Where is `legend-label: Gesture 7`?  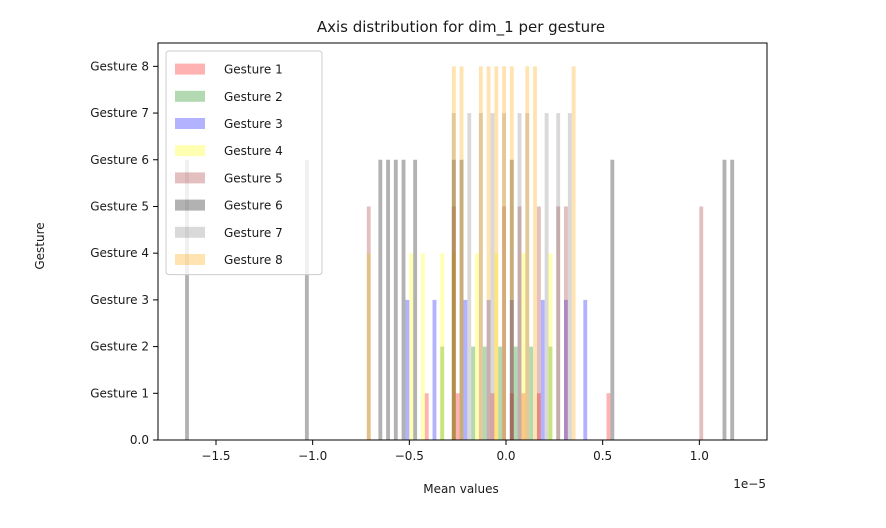
legend-label: Gesture 7 is located at coordinates (253, 233).